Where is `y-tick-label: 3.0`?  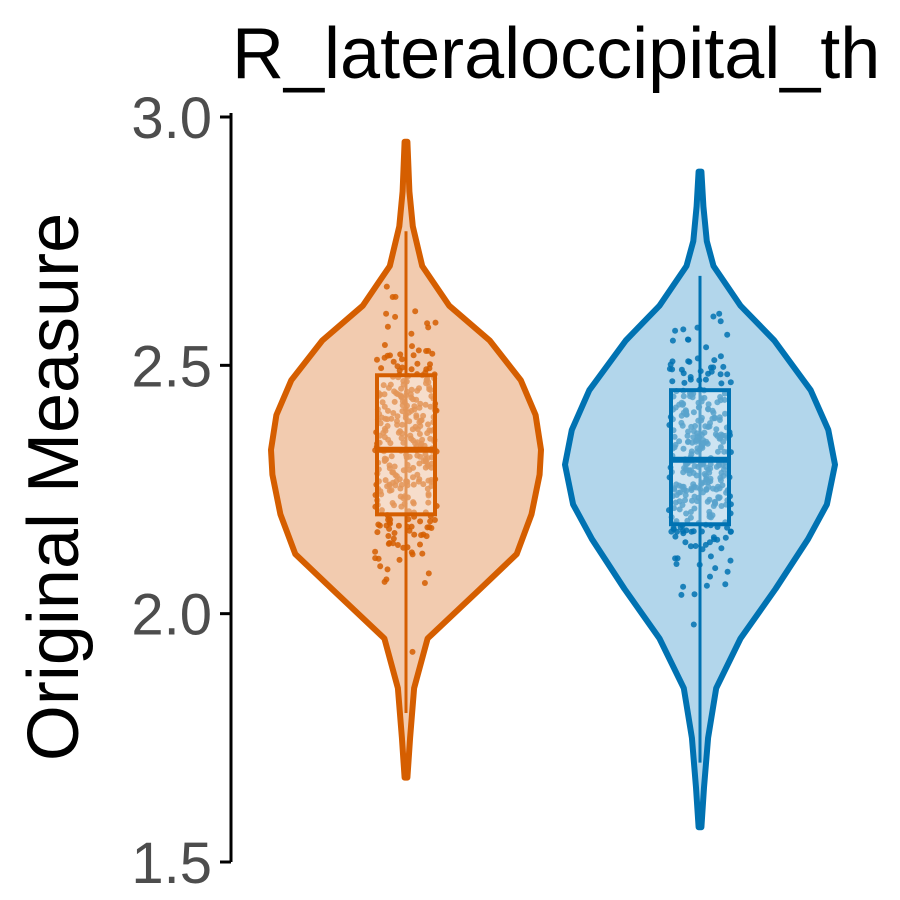 y-tick-label: 3.0 is located at coordinates (171, 118).